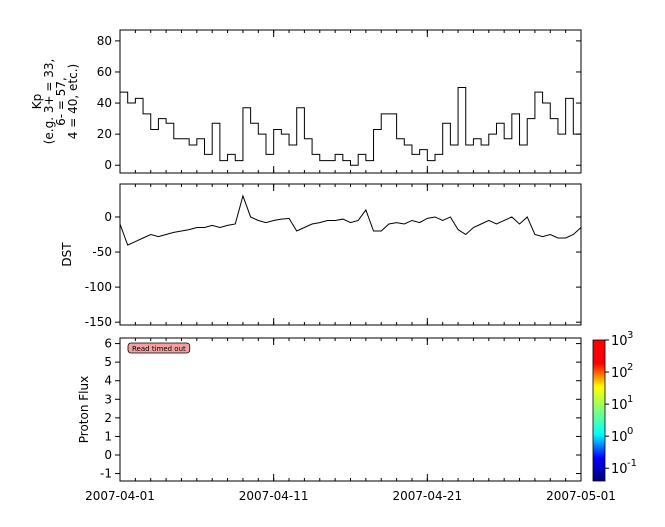  Describe the element at coordinates (104, 72) in the screenshot. I see `y-tick-label: 60` at that location.